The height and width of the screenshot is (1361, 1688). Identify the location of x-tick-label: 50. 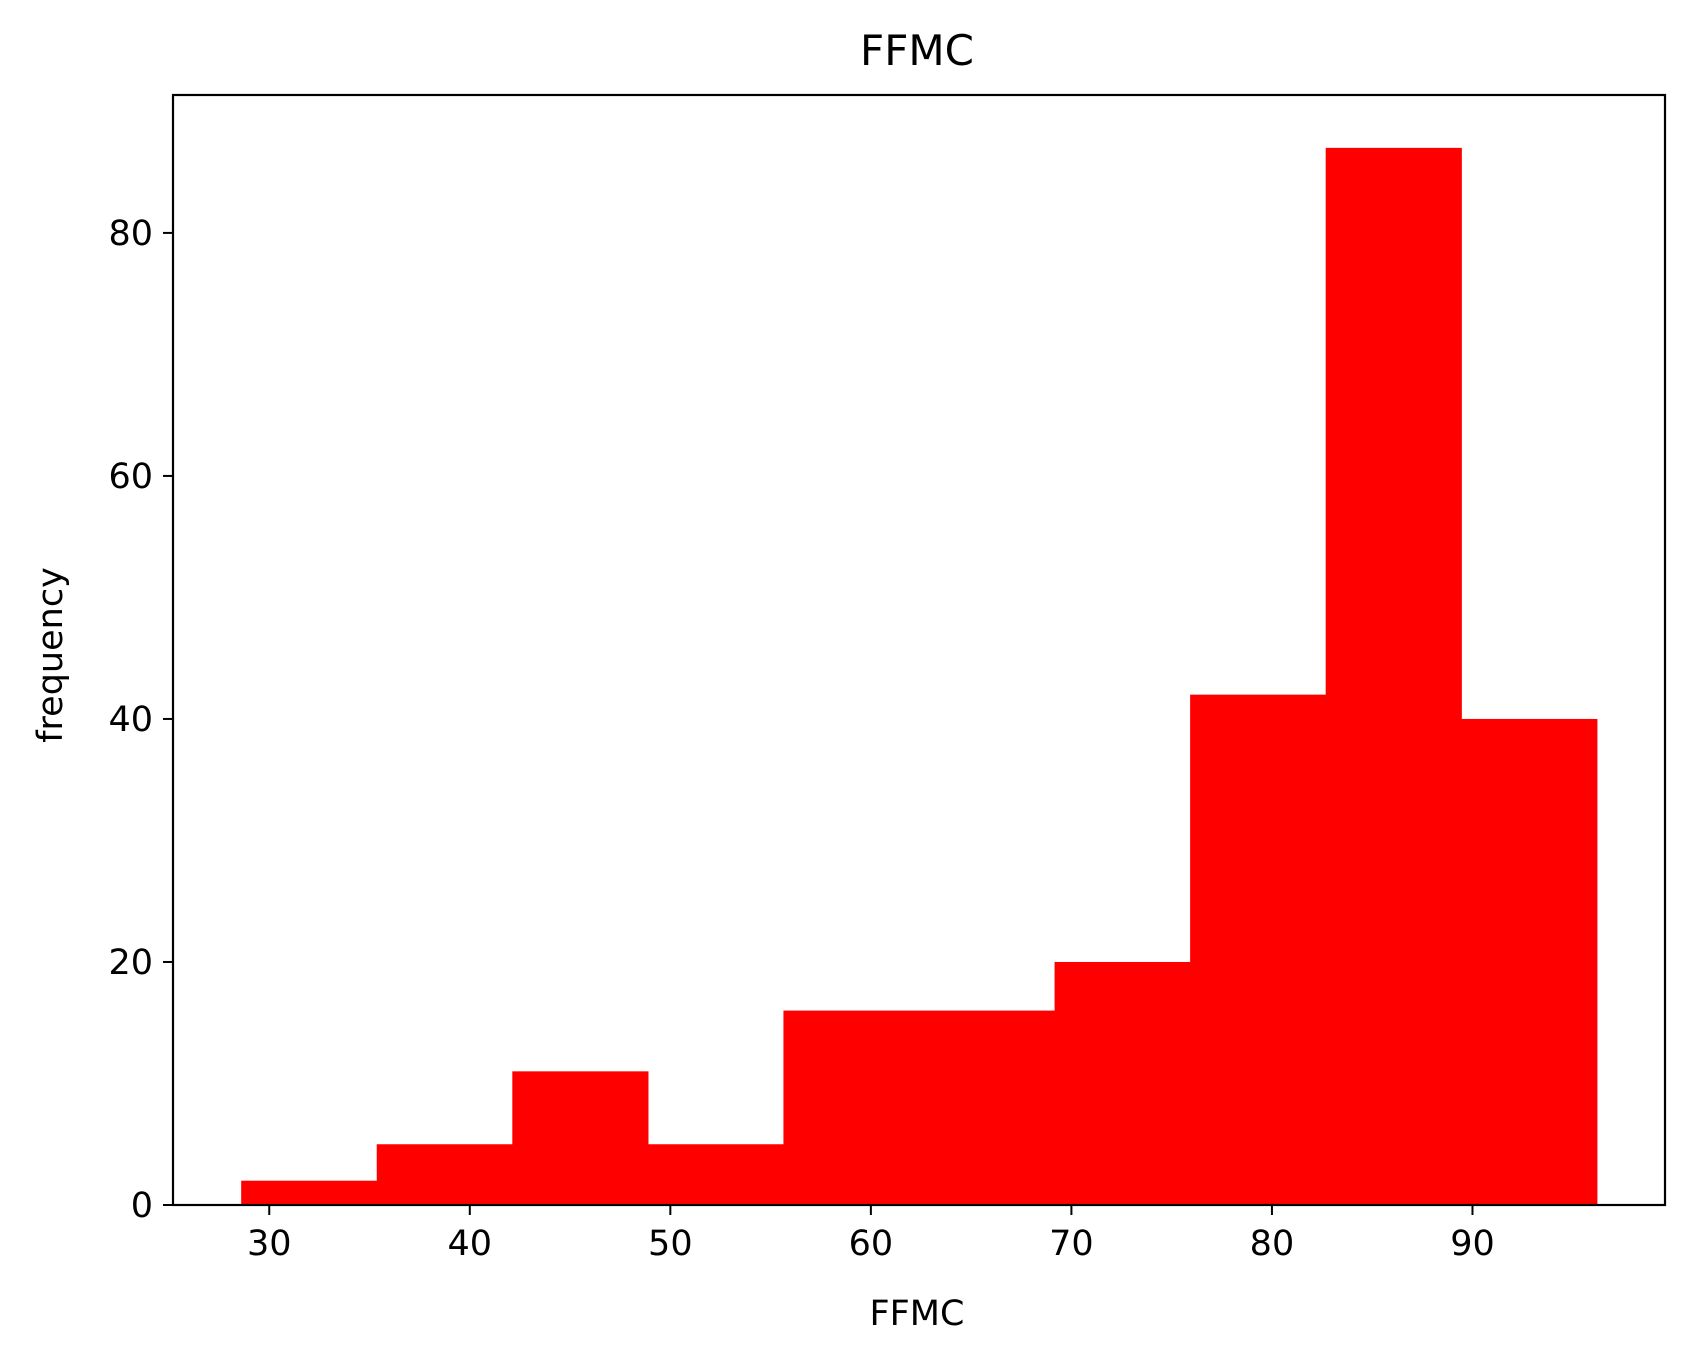
(670, 1244).